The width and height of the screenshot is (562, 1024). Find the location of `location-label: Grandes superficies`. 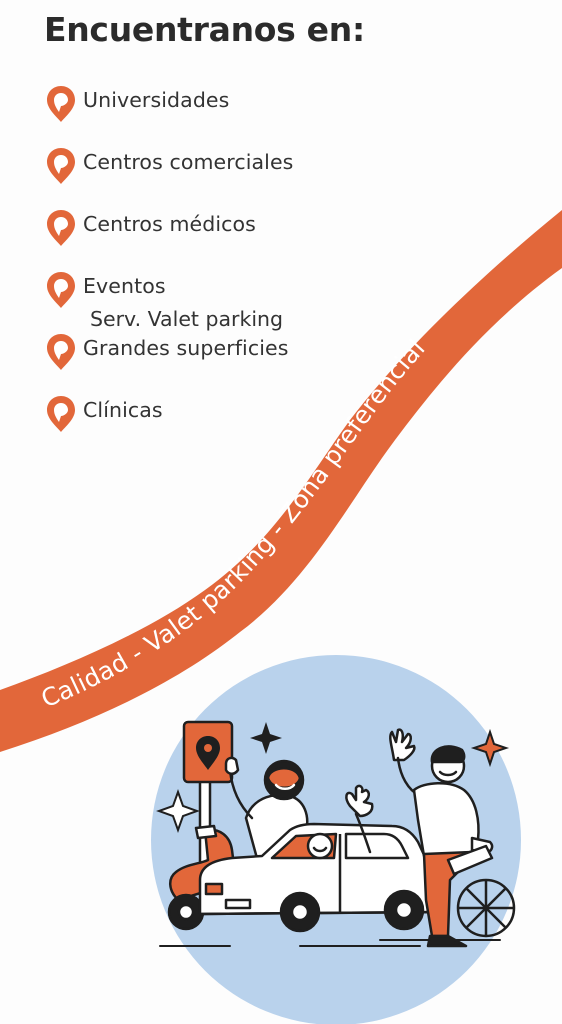

location-label: Grandes superficies is located at coordinates (186, 348).